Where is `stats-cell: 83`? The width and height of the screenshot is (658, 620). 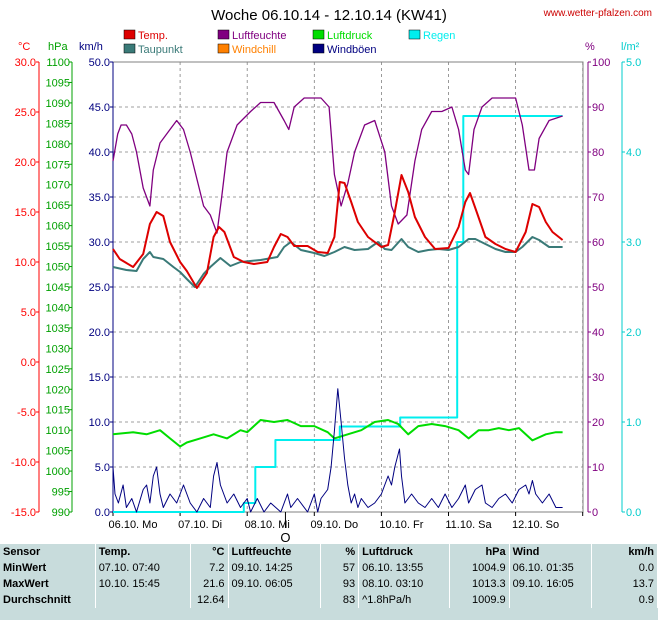 stats-cell: 83 is located at coordinates (340, 600).